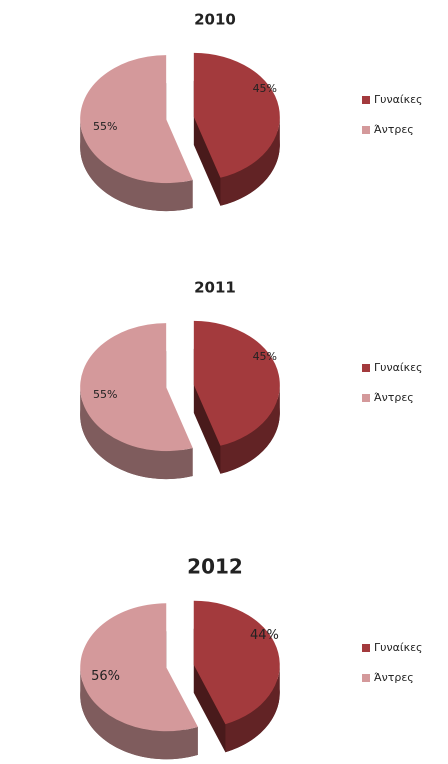  Describe the element at coordinates (105, 676) in the screenshot. I see `data-label: 56%` at that location.